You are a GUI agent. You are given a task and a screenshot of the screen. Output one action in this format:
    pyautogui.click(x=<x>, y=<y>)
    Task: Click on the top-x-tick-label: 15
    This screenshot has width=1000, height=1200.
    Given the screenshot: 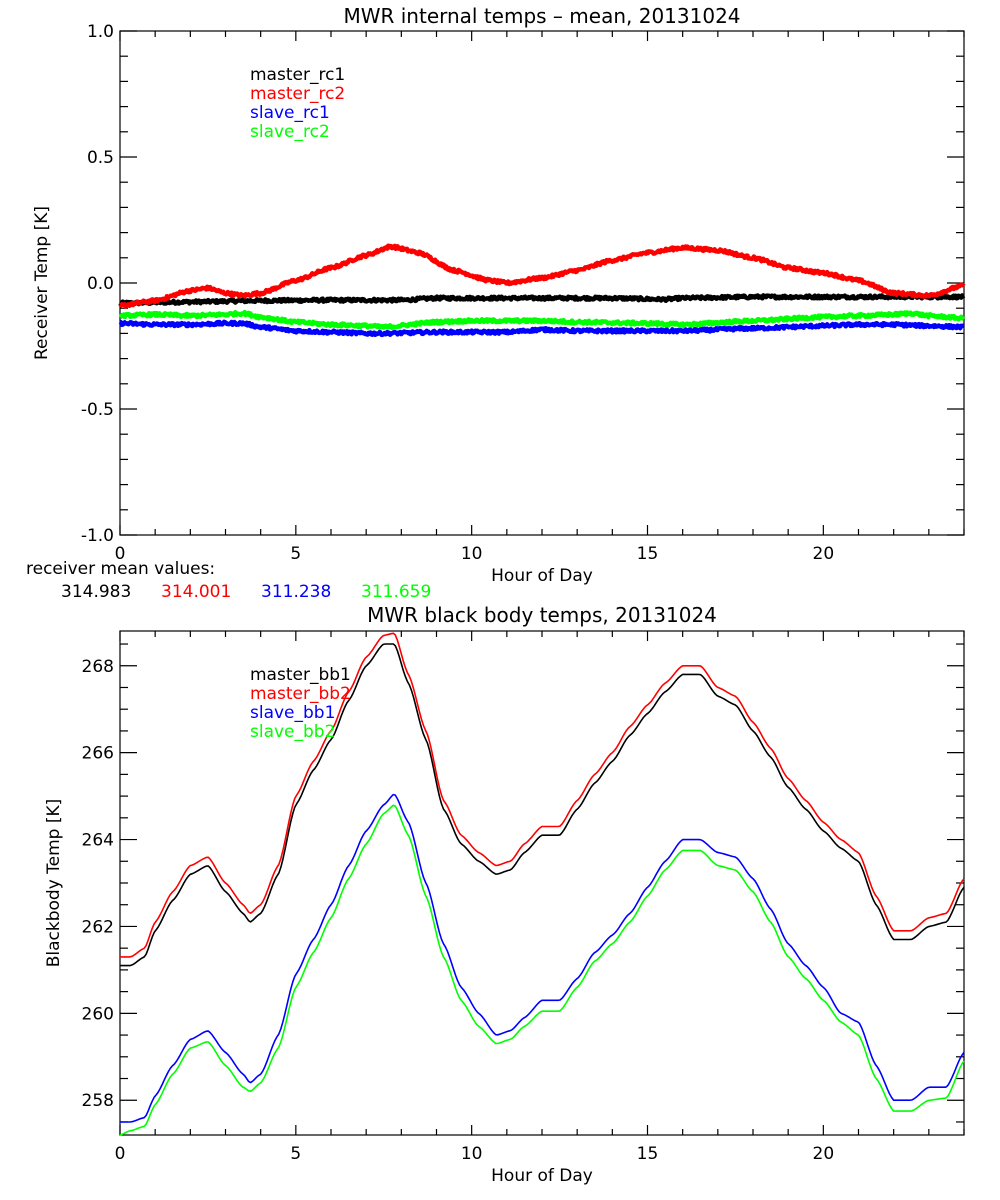 What is the action you would take?
    pyautogui.click(x=648, y=554)
    